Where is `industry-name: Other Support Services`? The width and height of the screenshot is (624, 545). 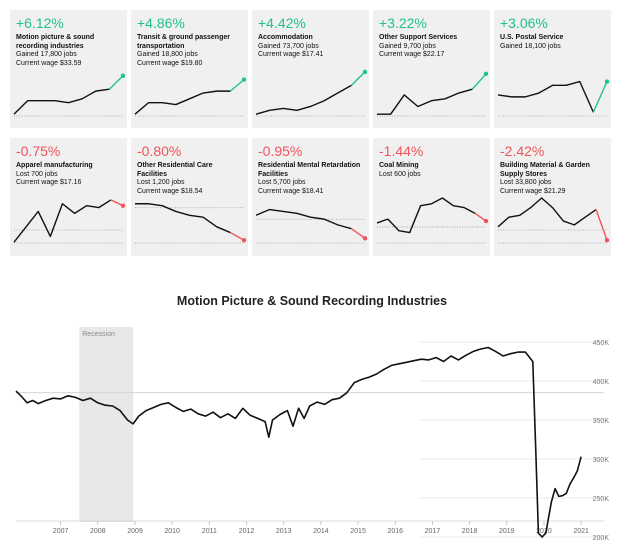
industry-name: Other Support Services is located at coordinates (418, 37).